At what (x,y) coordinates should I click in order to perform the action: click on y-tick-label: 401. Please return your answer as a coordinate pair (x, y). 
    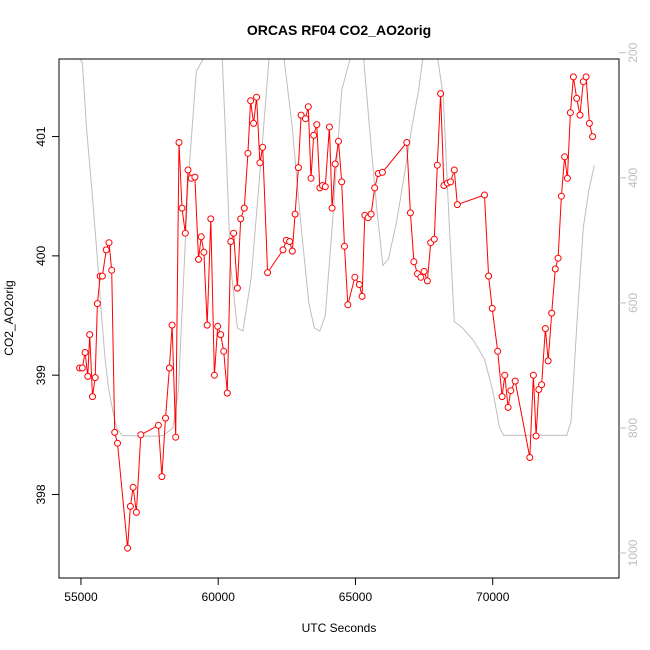
    Looking at the image, I should click on (41, 136).